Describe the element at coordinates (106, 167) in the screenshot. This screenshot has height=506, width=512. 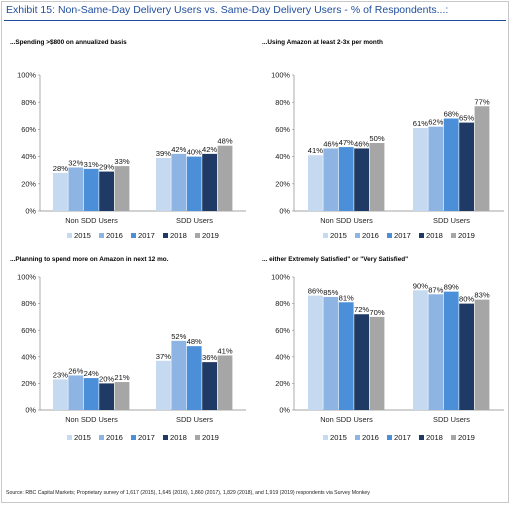
I see `data-label: 29%` at that location.